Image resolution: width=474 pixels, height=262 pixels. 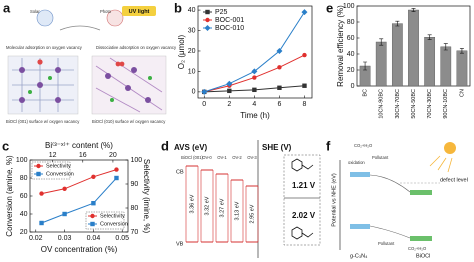 I want to click on x-tick-label: 0, so click(x=204, y=104).